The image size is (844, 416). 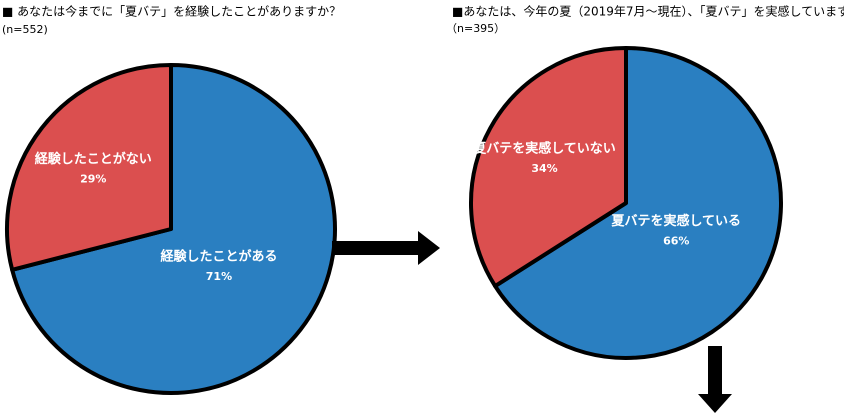 I want to click on arrow-down, so click(x=715, y=379).